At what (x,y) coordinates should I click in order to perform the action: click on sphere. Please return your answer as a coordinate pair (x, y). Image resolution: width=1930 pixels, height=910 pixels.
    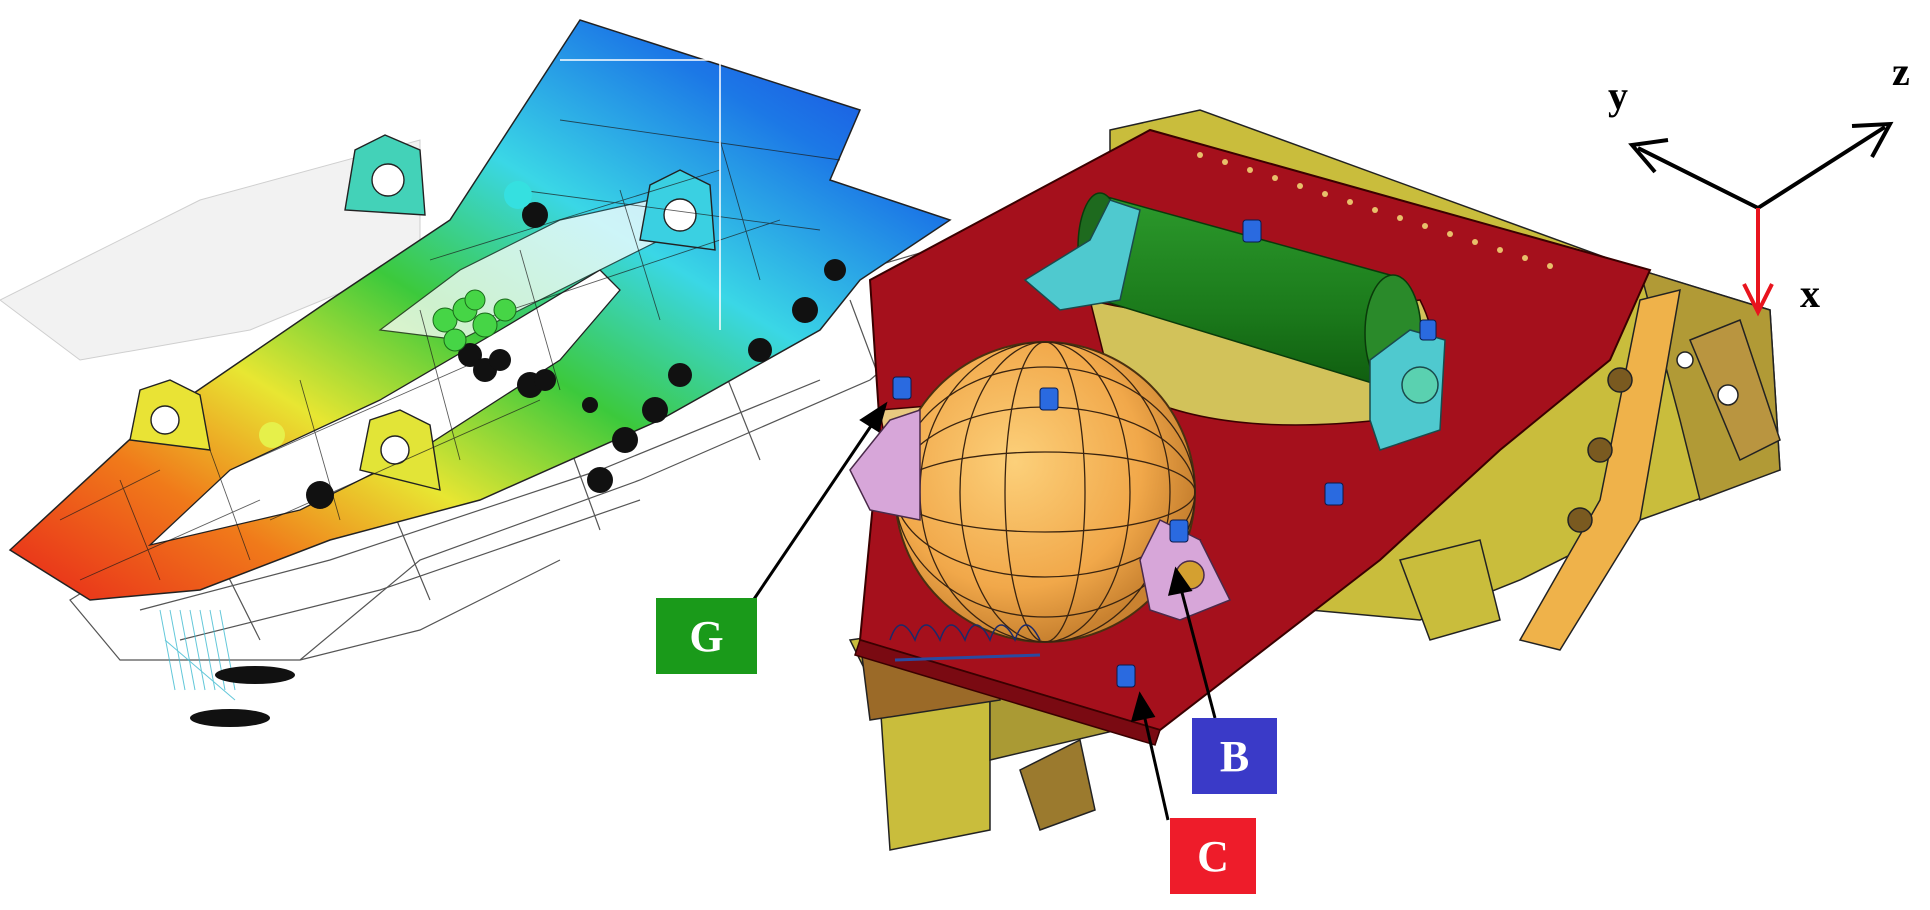
    Looking at the image, I should click on (1045, 492).